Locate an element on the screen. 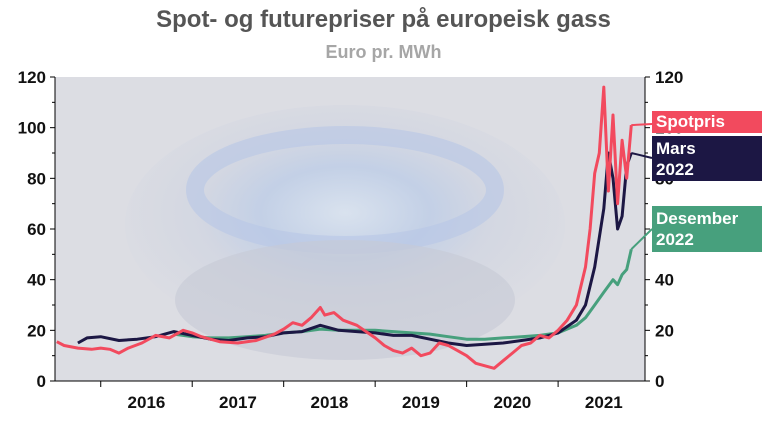  series-label-spotpris: Spotpris is located at coordinates (707, 122).